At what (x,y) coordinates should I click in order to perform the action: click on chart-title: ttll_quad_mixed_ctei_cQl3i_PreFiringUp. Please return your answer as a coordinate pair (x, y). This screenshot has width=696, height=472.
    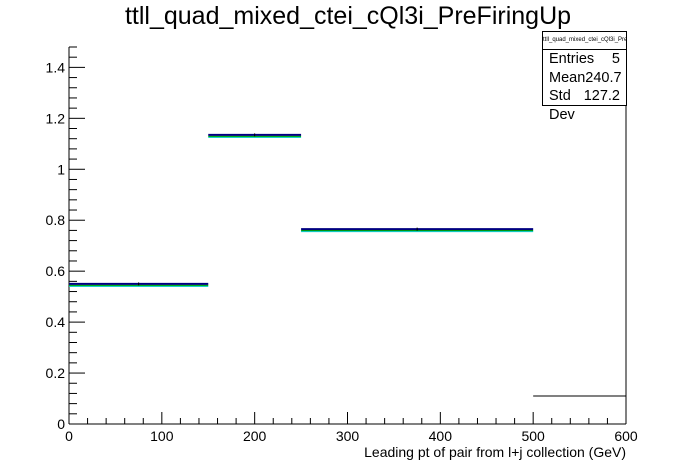
    Looking at the image, I should click on (348, 16).